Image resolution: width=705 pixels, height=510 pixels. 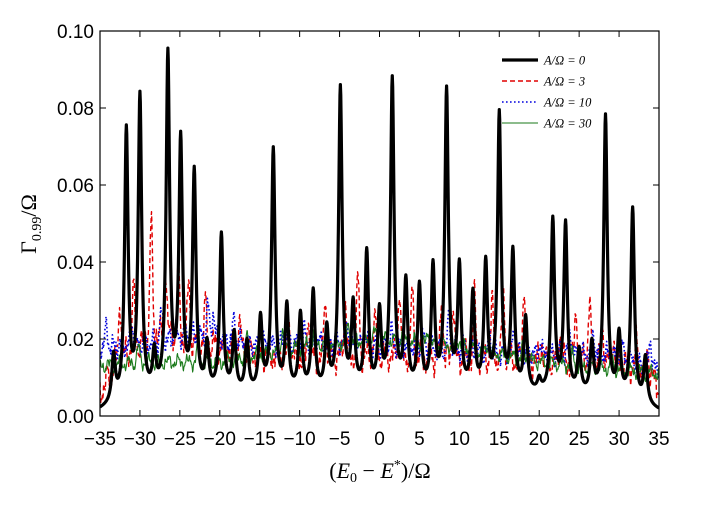 What do you see at coordinates (619, 439) in the screenshot?
I see `x-tick-label: 30` at bounding box center [619, 439].